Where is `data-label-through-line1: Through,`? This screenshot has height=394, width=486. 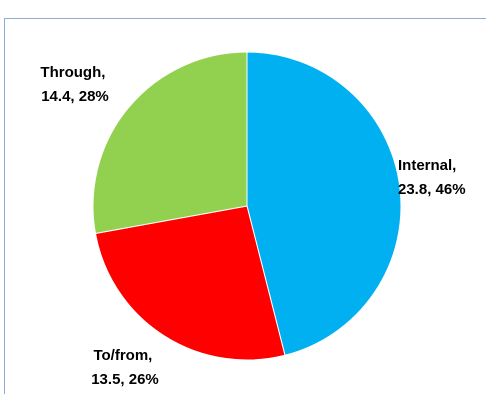
data-label-through-line1: Through, is located at coordinates (72, 72).